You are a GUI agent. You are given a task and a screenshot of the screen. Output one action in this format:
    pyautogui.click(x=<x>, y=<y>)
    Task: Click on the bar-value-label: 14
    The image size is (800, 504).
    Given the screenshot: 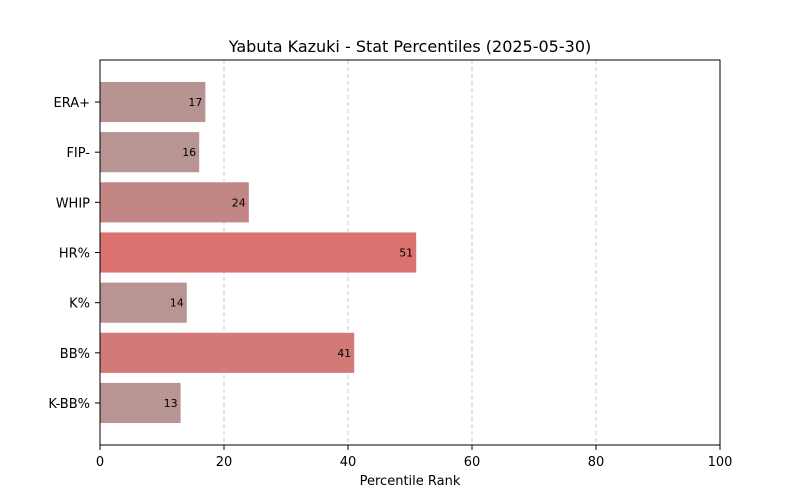 What is the action you would take?
    pyautogui.click(x=177, y=303)
    